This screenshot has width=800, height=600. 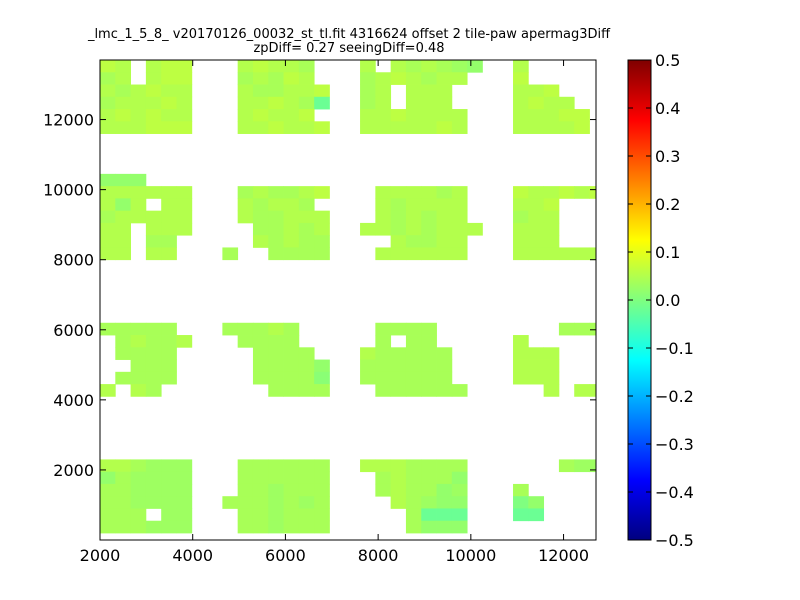 What do you see at coordinates (285, 555) in the screenshot?
I see `x-tick-label: 6000` at bounding box center [285, 555].